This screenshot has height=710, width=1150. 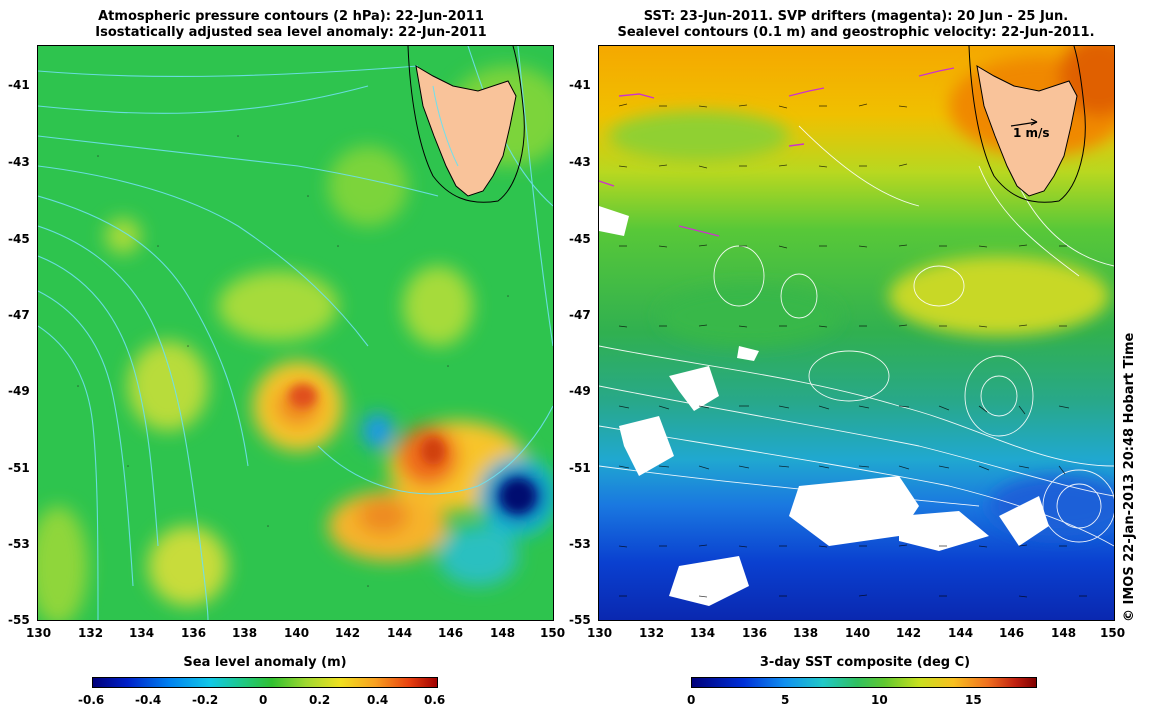 What do you see at coordinates (205, 700) in the screenshot?
I see `left-colorbar-tick: -0.2` at bounding box center [205, 700].